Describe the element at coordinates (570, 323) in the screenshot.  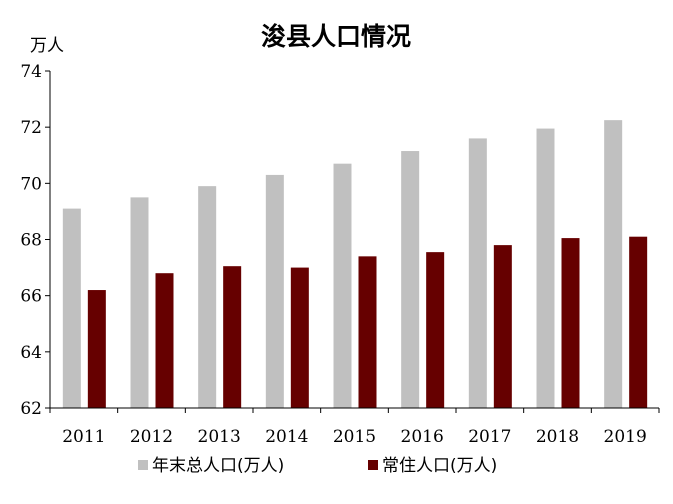
I see `resident-population-bar-2018` at that location.